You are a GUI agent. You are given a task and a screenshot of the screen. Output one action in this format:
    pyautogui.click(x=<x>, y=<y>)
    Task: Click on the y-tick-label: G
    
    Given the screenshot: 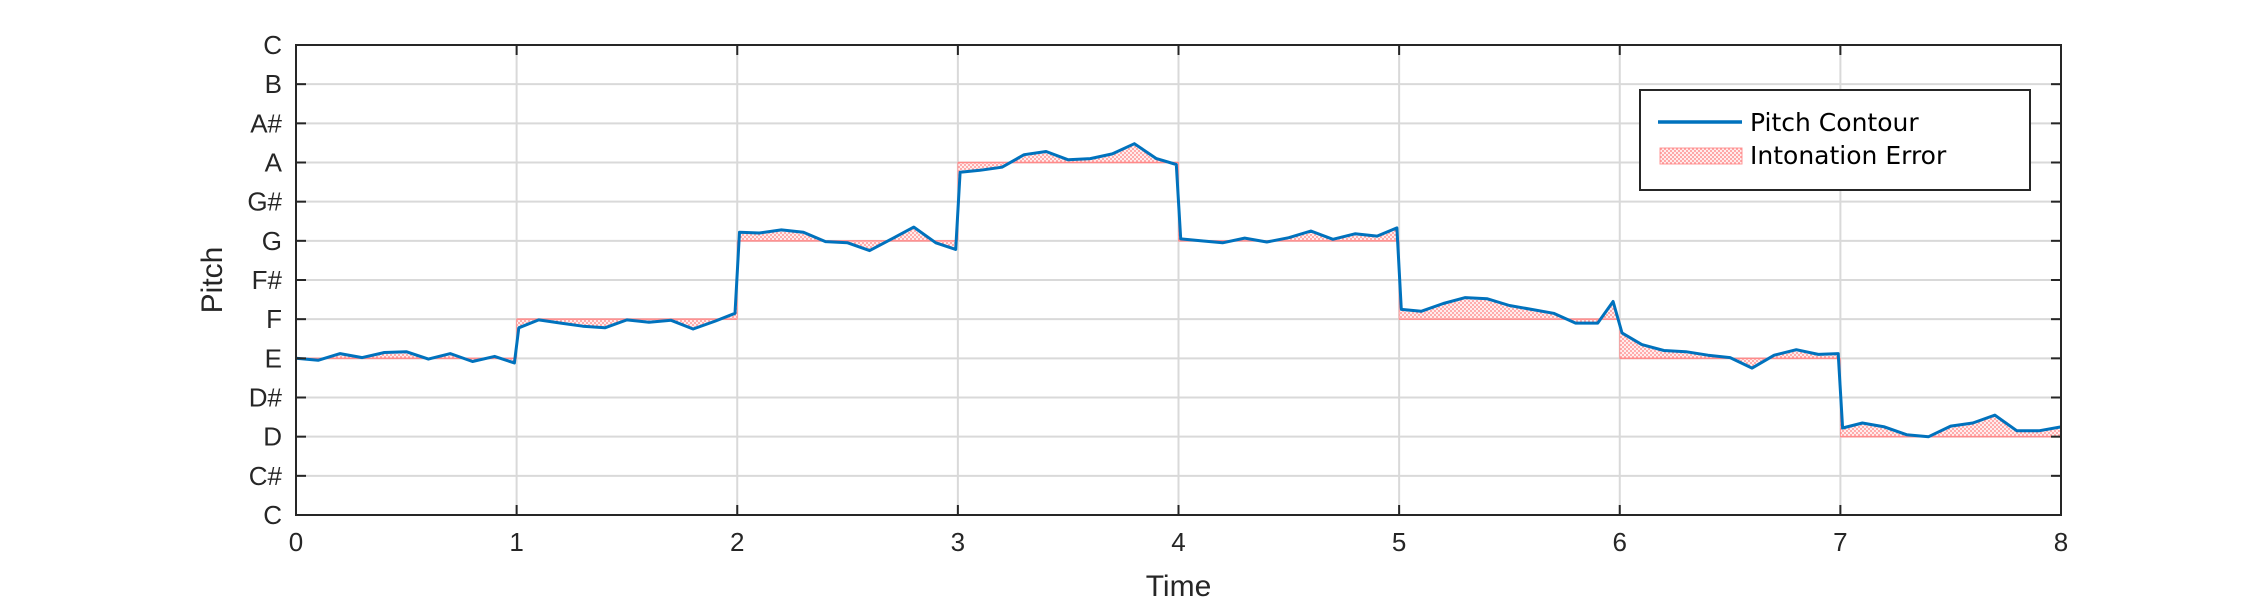 What is the action you would take?
    pyautogui.click(x=272, y=241)
    